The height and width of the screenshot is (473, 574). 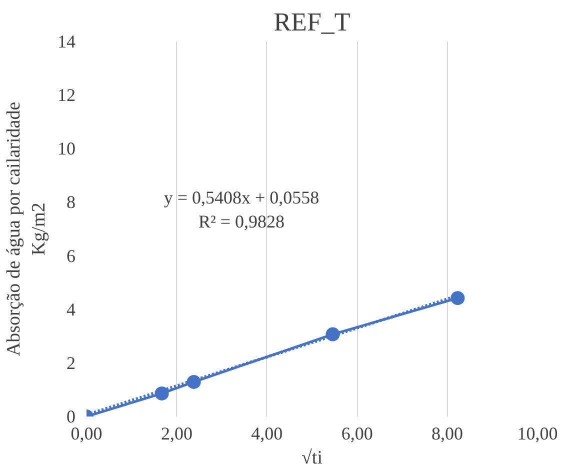 I want to click on x-tick-label: 0,00, so click(x=86, y=434).